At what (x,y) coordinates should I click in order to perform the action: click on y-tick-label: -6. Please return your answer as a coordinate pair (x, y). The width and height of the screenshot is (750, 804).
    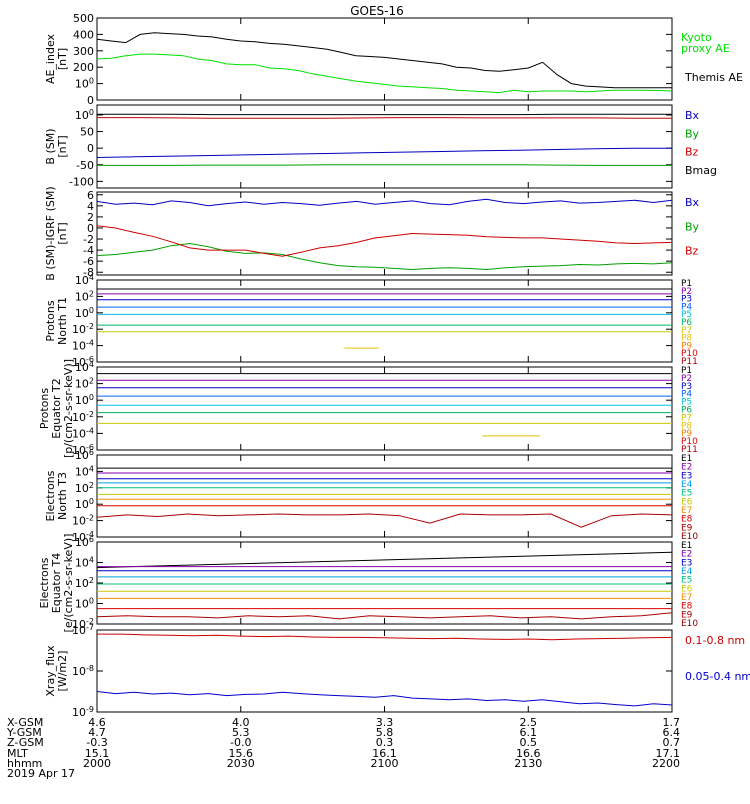
    Looking at the image, I should click on (88, 261).